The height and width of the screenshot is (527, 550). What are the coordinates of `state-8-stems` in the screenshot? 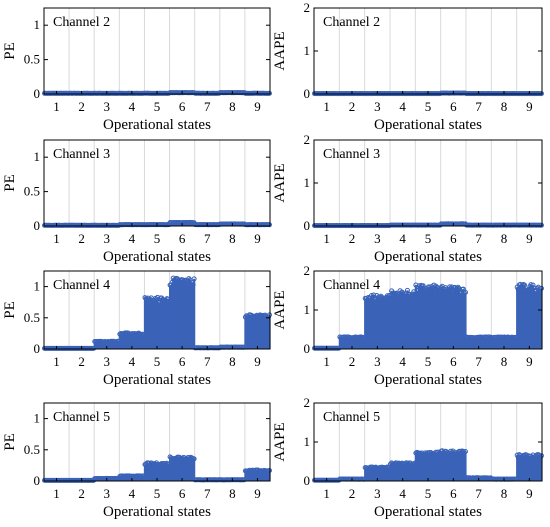 It's located at (504, 341).